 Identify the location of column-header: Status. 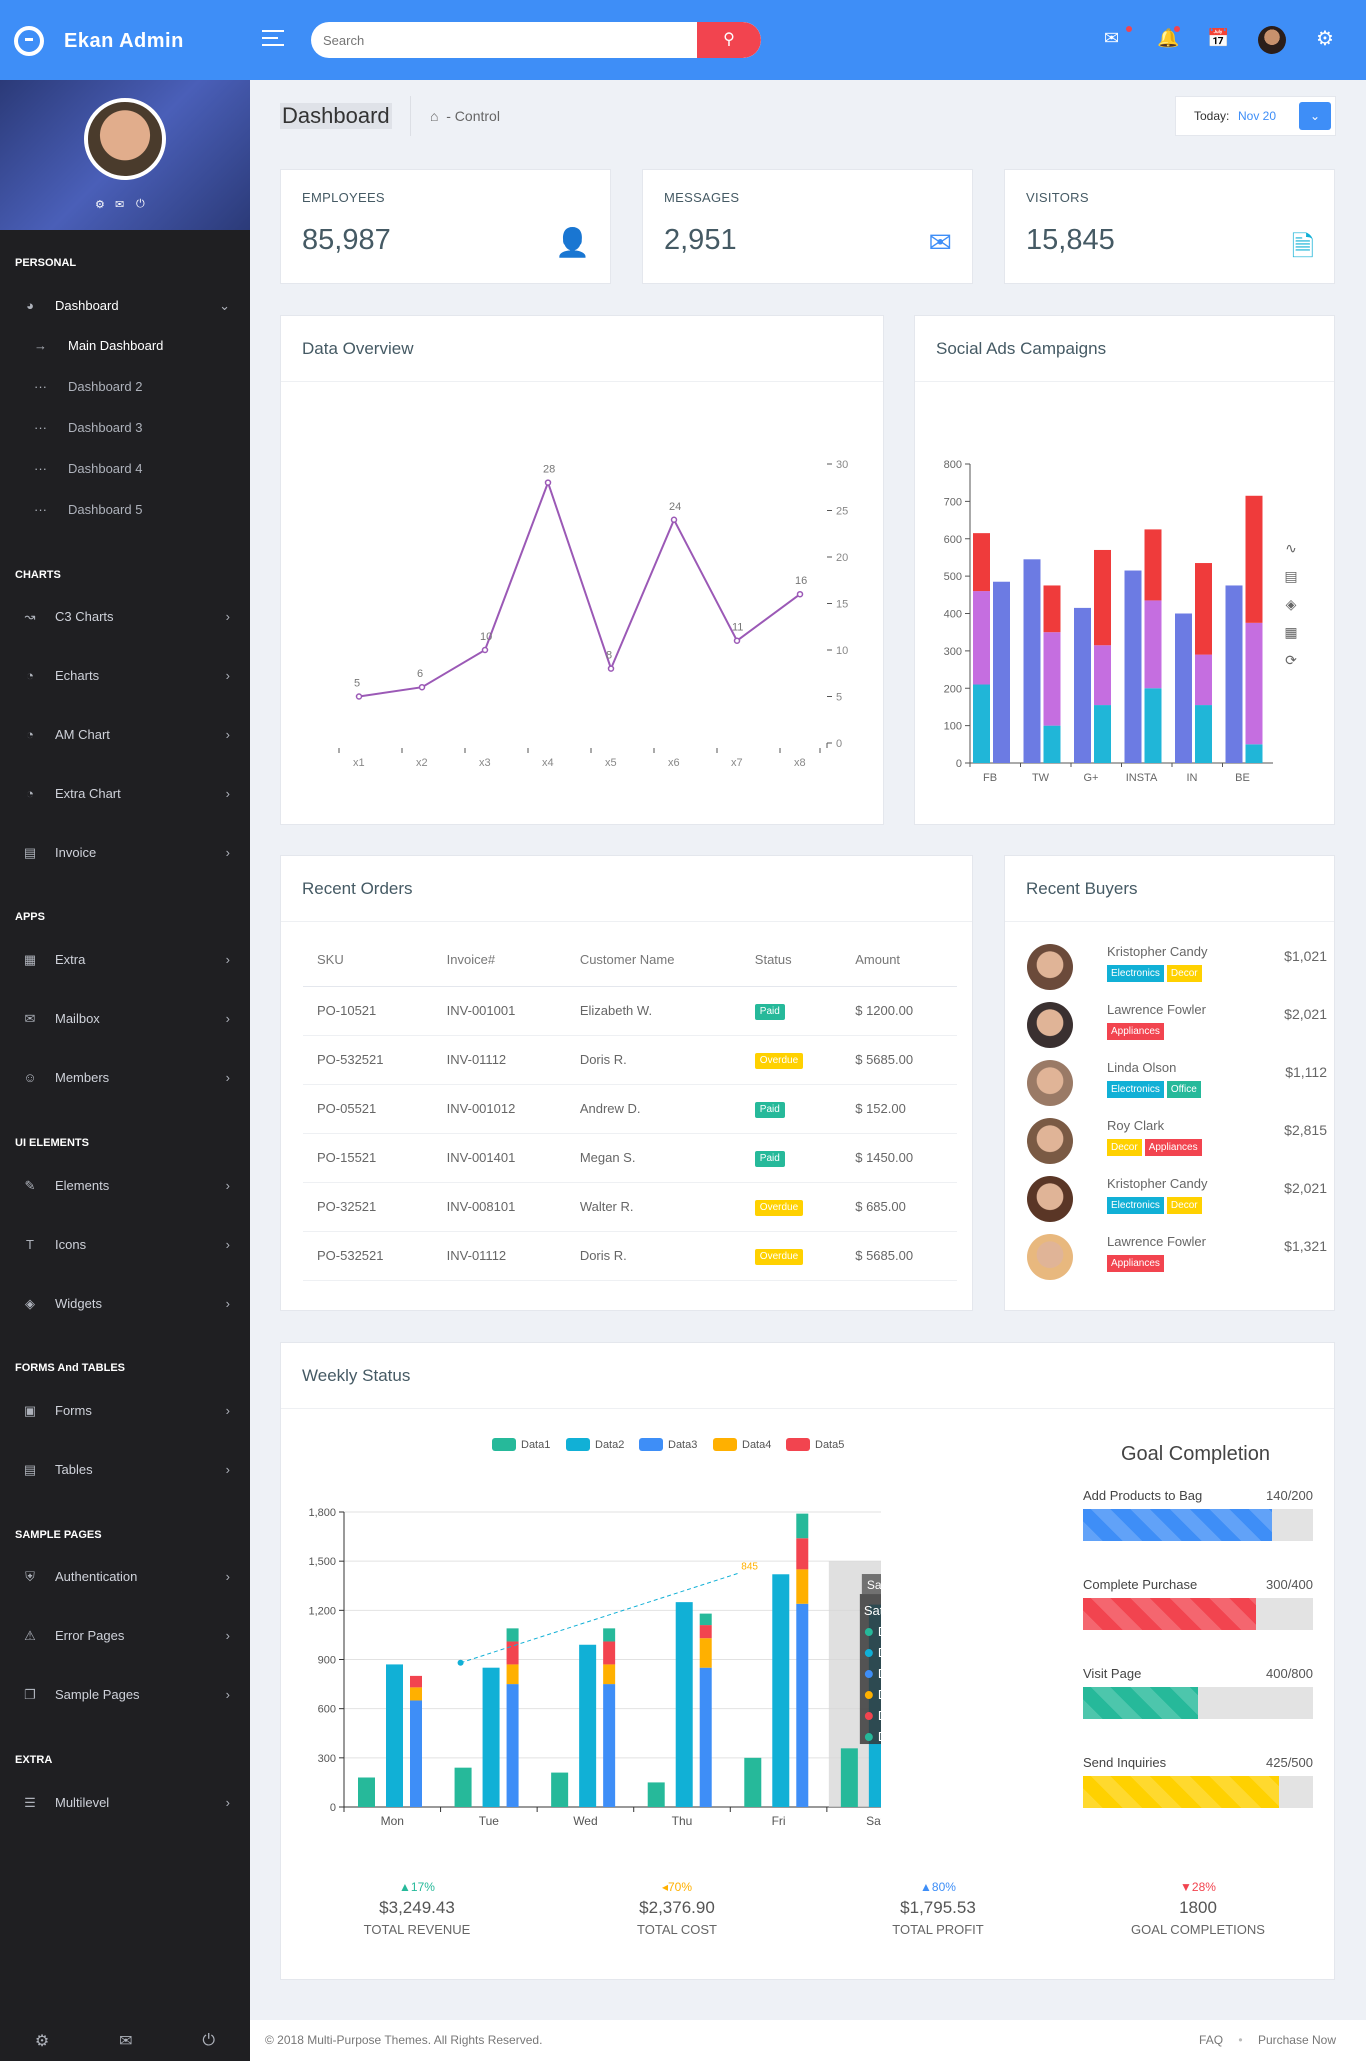
(791, 960).